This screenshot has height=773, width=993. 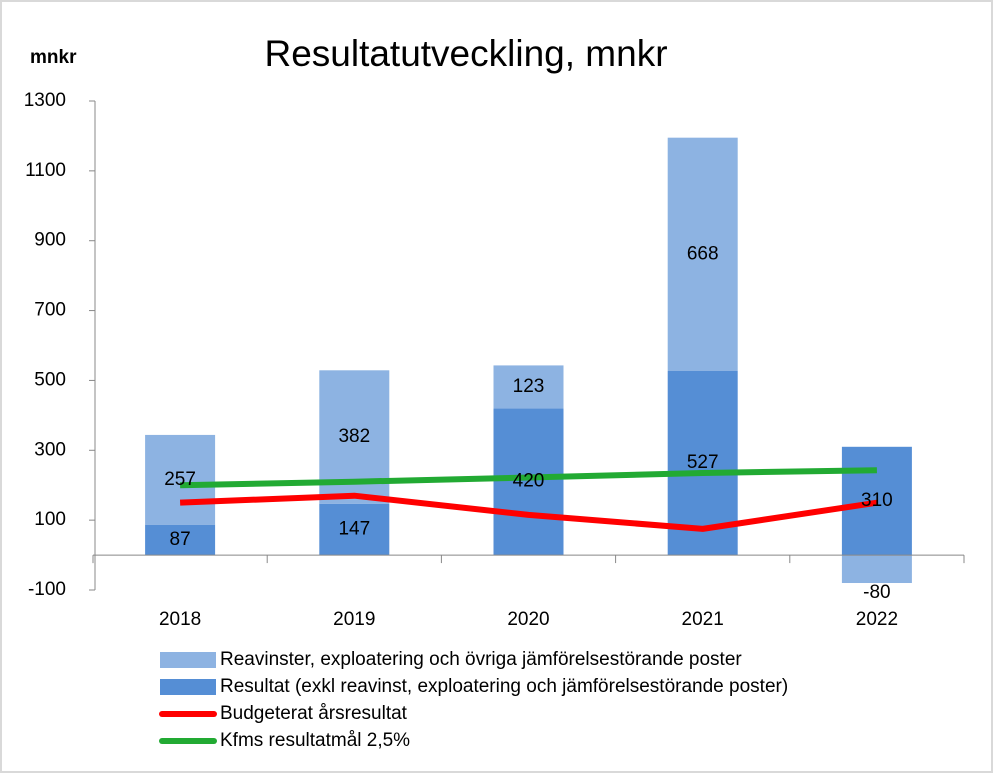 What do you see at coordinates (314, 713) in the screenshot?
I see `legend-label: Budgeterat årsresultat` at bounding box center [314, 713].